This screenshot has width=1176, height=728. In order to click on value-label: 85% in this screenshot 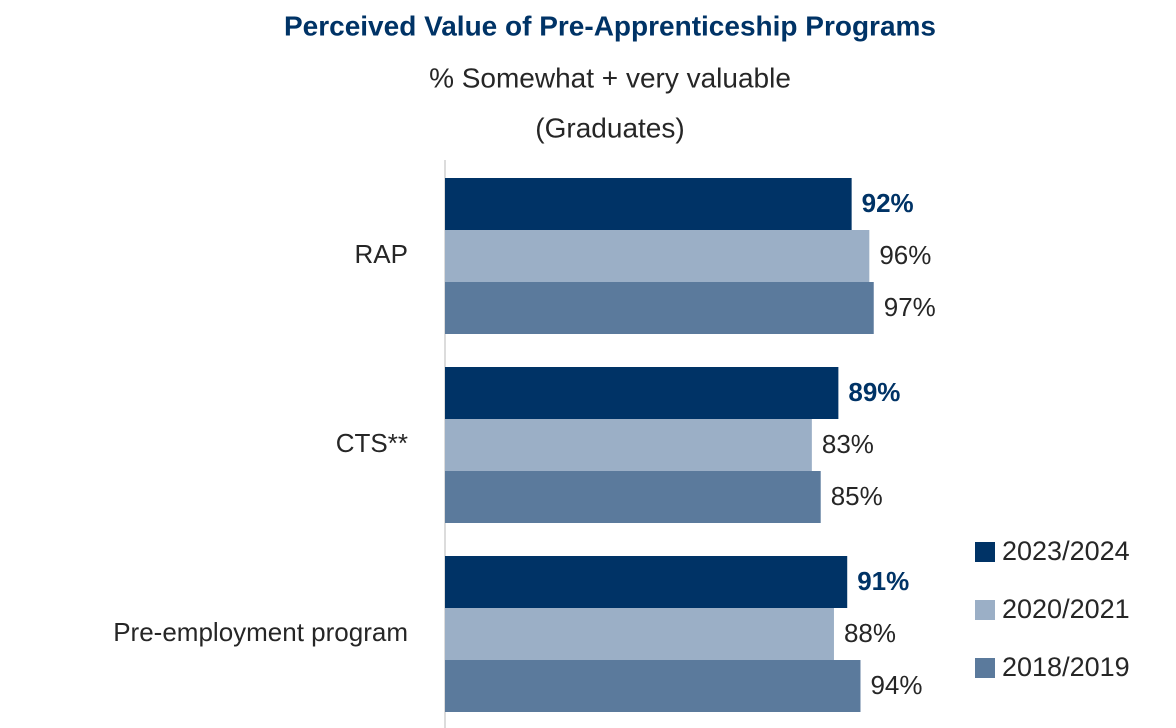, I will do `click(857, 496)`.